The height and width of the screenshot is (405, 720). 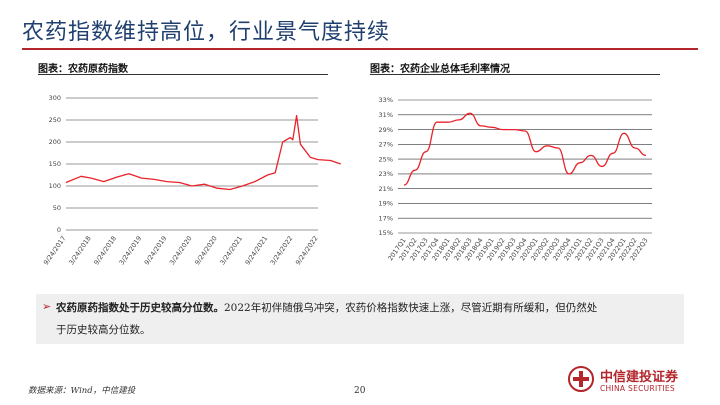 I want to click on y-tick-label: 50, so click(x=57, y=208).